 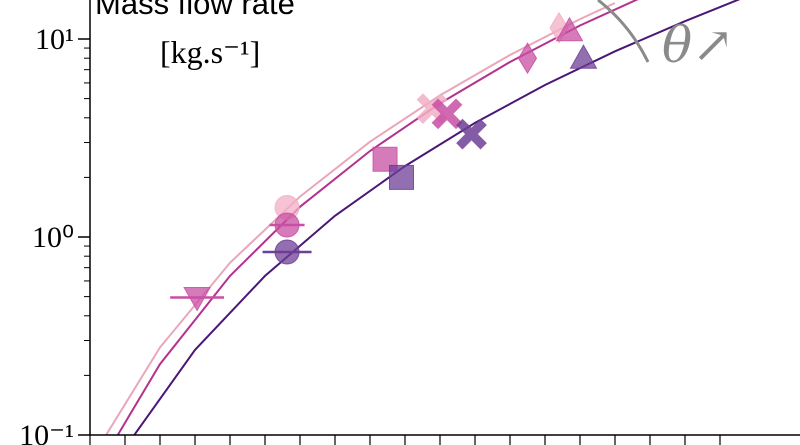 I want to click on angle-arc, so click(x=623, y=31).